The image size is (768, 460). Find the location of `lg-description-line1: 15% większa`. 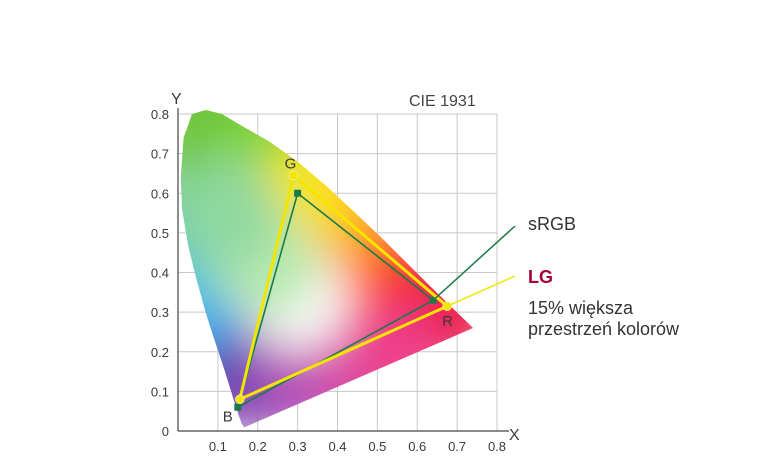

lg-description-line1: 15% większa is located at coordinates (581, 308).